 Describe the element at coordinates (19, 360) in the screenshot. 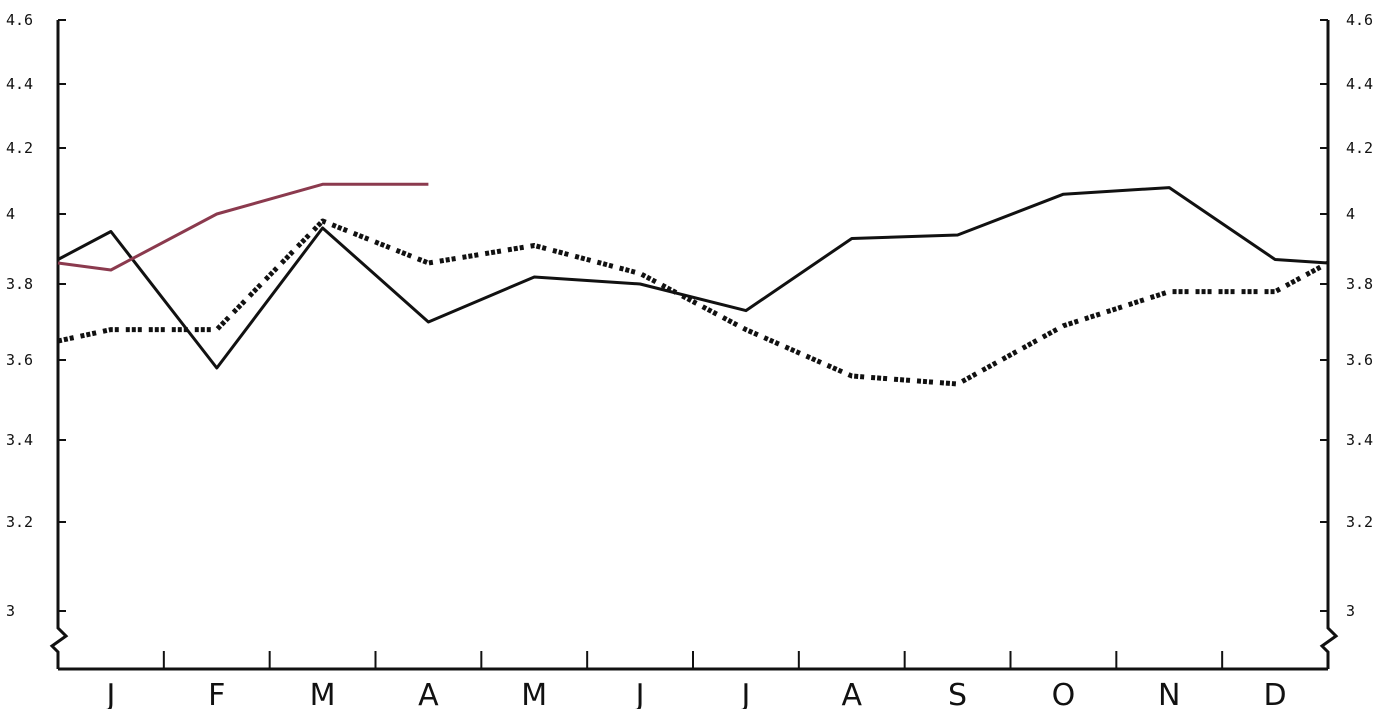

I see `left-y-tick-label: 3.6` at that location.